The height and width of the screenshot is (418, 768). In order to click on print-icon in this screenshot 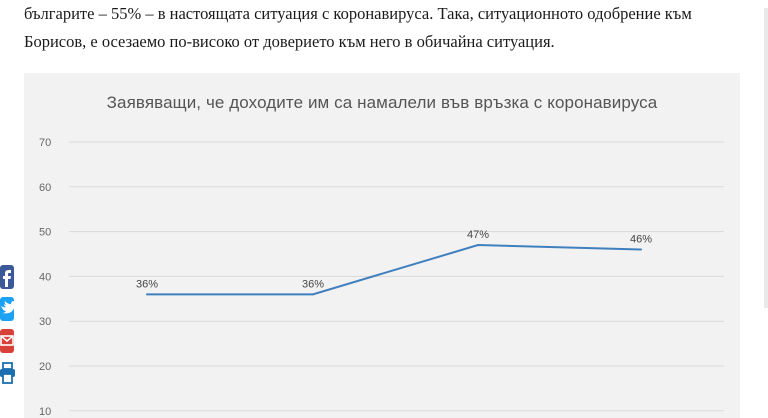, I will do `click(7, 373)`.